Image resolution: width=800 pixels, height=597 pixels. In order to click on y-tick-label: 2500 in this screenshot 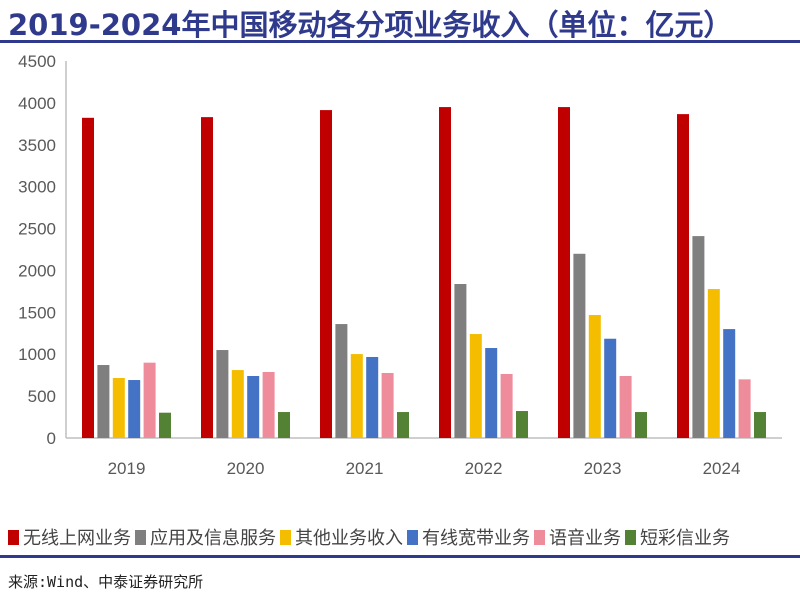, I will do `click(37, 229)`.